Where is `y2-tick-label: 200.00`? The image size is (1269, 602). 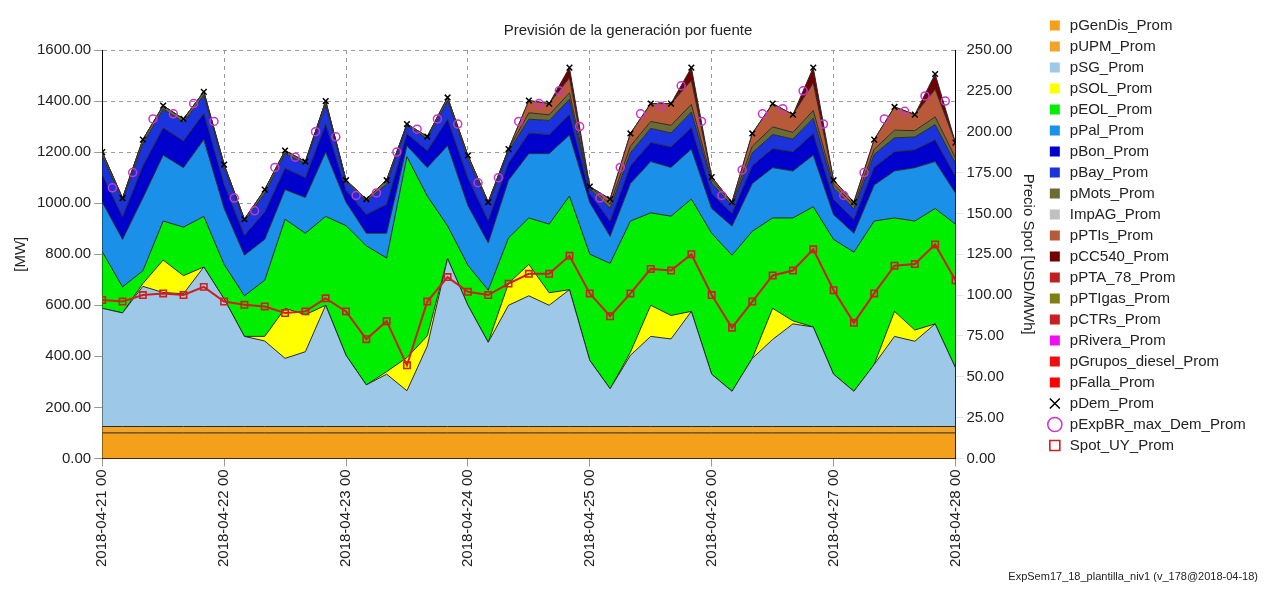
y2-tick-label: 200.00 is located at coordinates (989, 130).